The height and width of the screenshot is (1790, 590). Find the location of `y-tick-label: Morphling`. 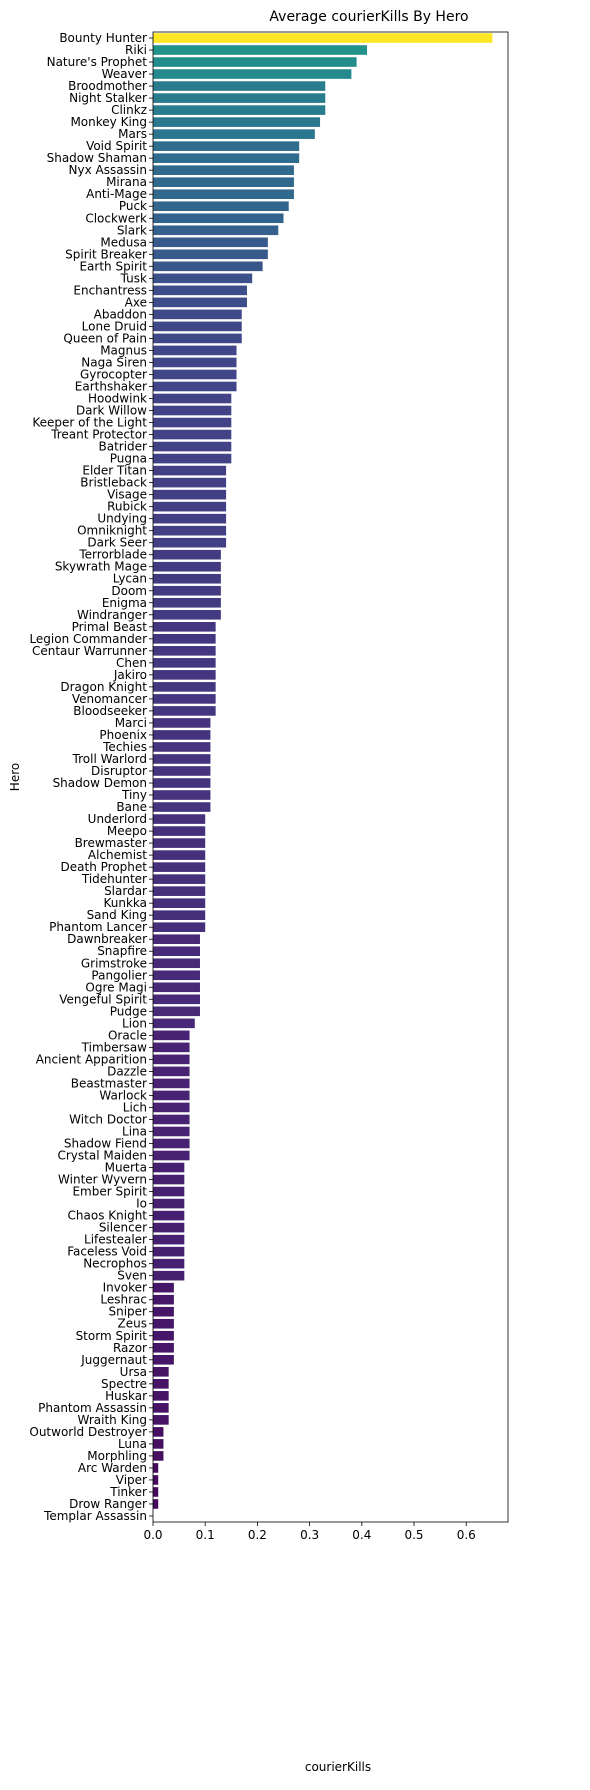

y-tick-label: Morphling is located at coordinates (117, 1456).